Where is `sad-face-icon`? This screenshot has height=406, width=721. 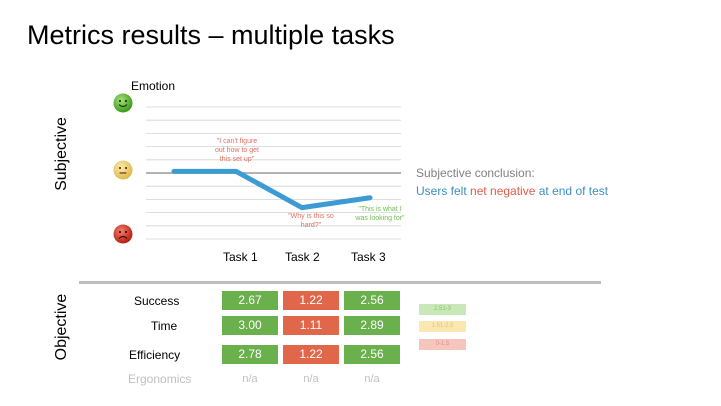 sad-face-icon is located at coordinates (123, 234).